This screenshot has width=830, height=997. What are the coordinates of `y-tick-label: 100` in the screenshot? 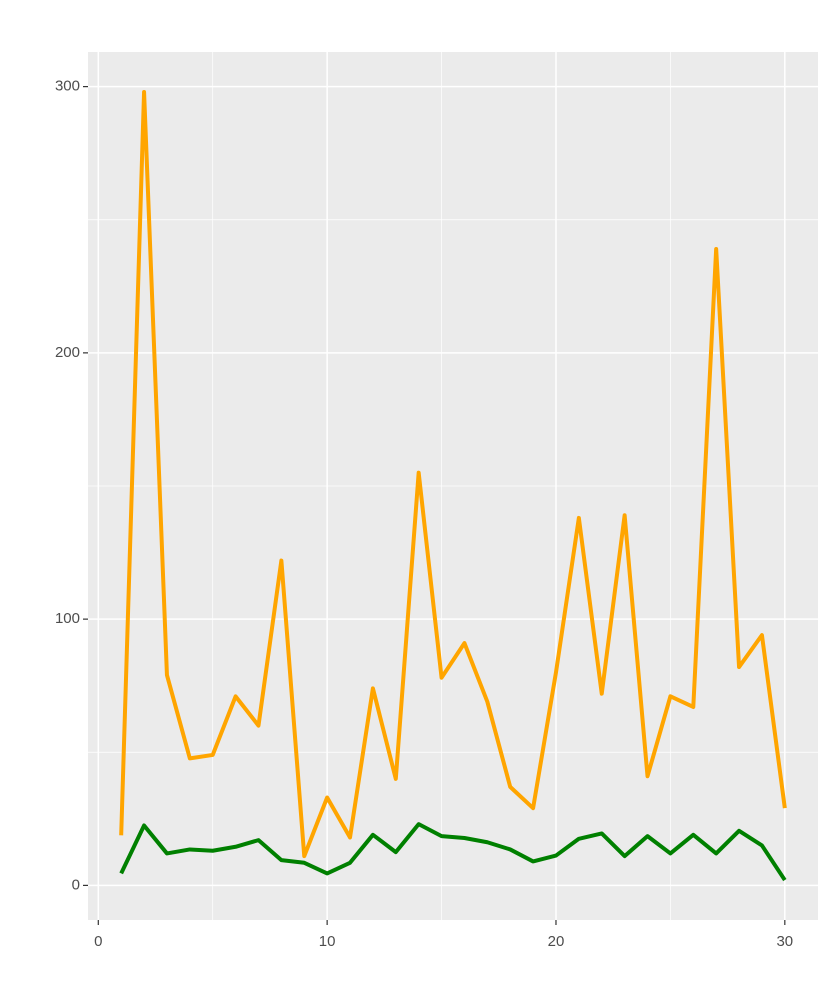 It's located at (67, 618).